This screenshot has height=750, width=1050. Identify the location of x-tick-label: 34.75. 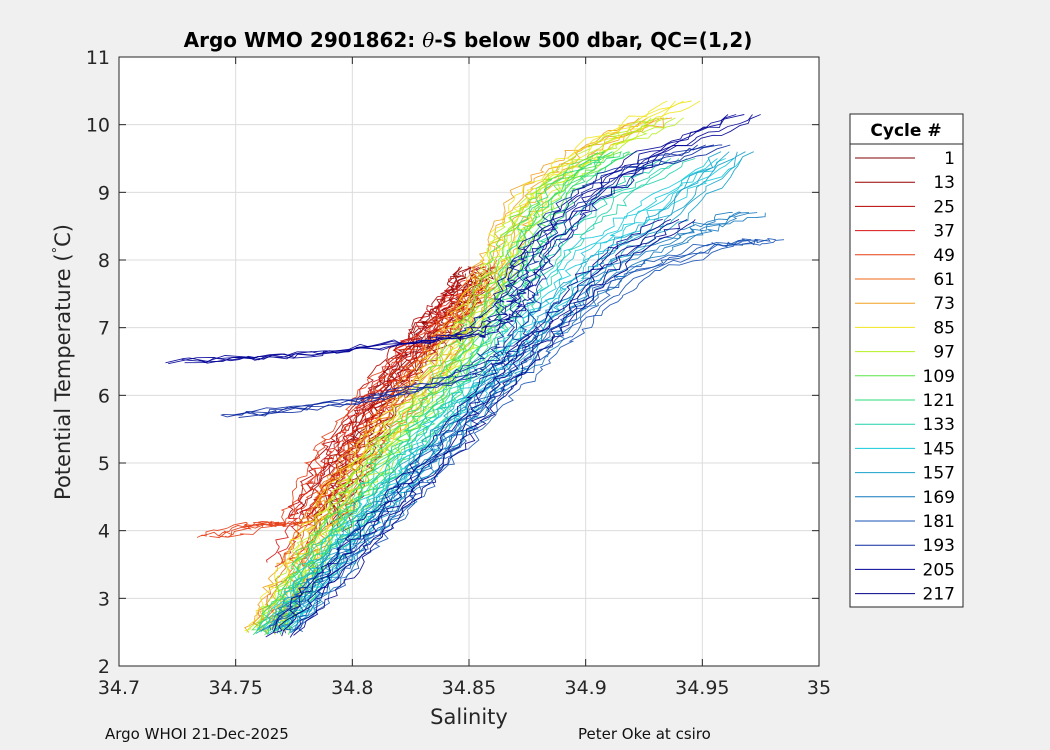
(235, 688).